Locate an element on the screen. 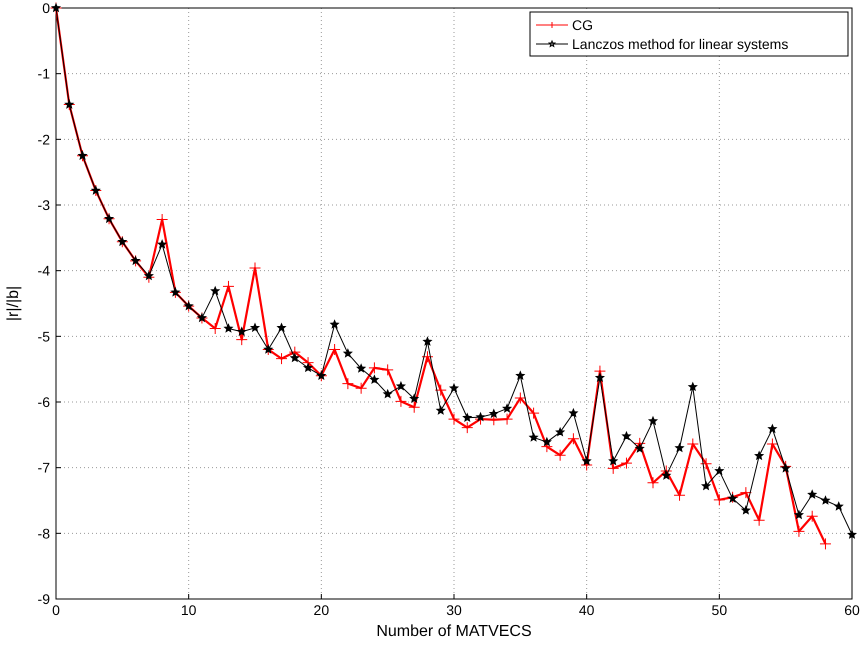  y-tick-label: -3 is located at coordinates (44, 205).